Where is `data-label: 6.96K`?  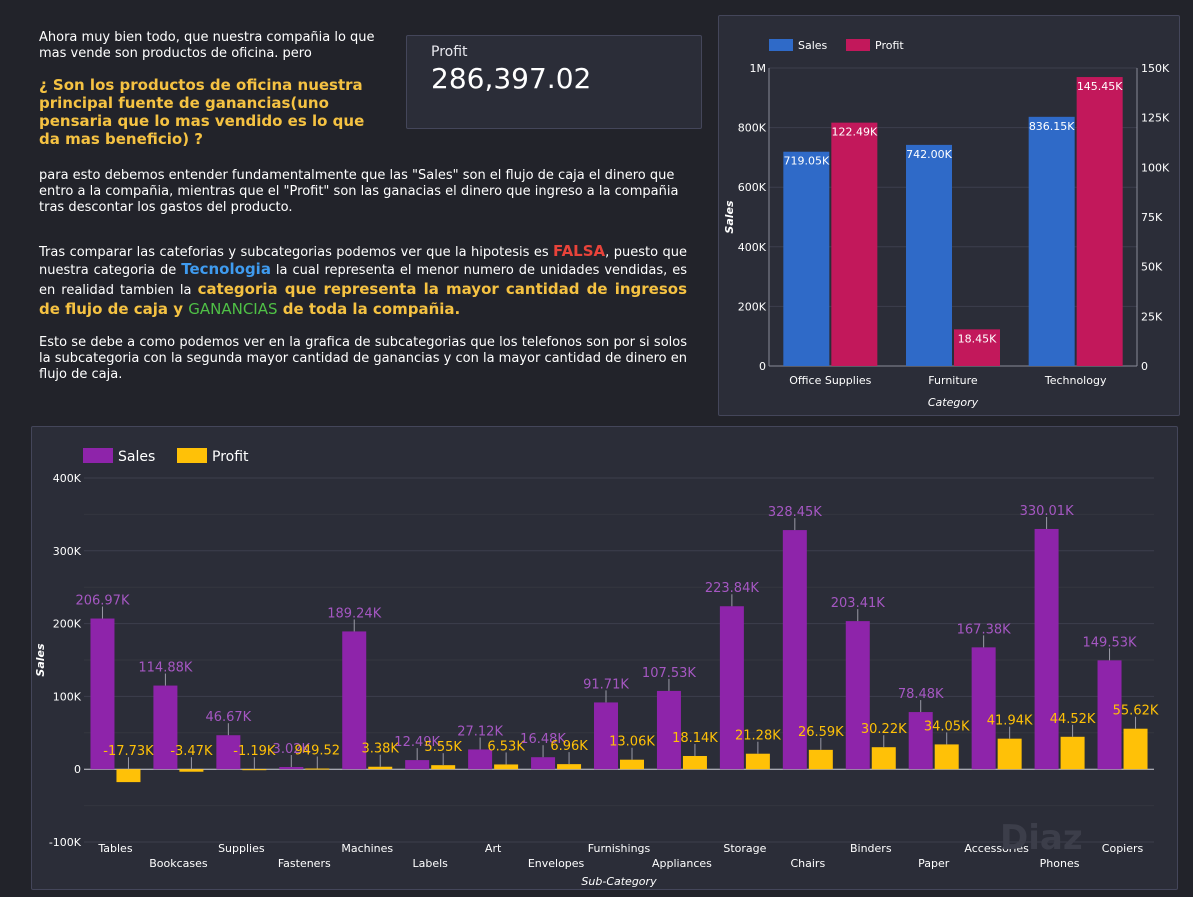 data-label: 6.96K is located at coordinates (569, 746).